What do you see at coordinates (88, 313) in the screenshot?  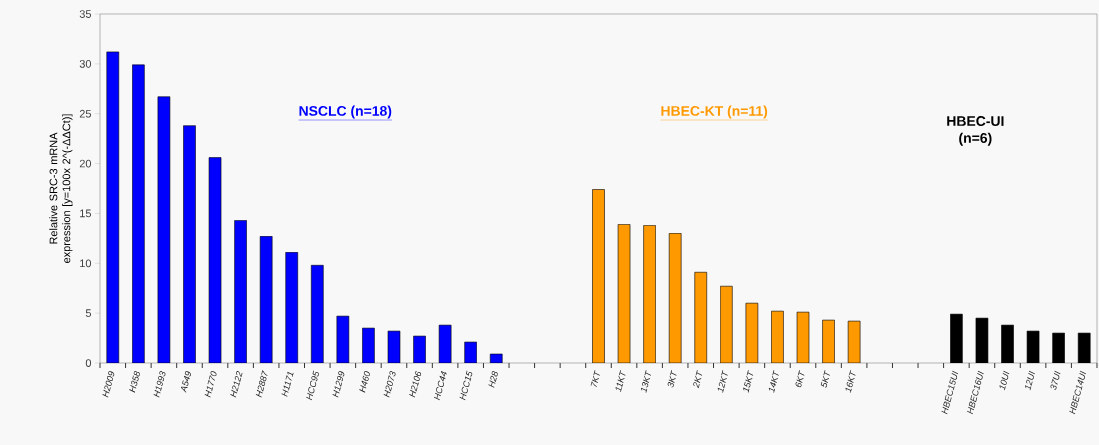 I see `y-tick-label: 5` at bounding box center [88, 313].